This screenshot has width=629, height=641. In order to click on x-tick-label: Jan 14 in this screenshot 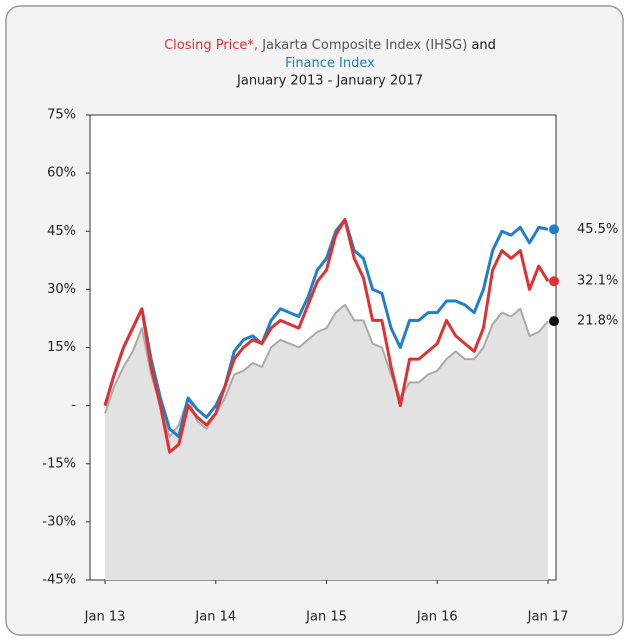, I will do `click(215, 617)`.